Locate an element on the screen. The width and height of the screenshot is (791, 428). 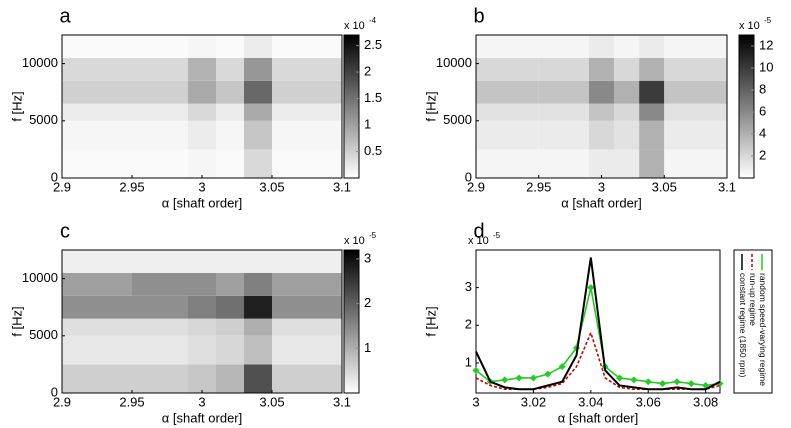
colorbar-tick-label: 2 is located at coordinates (762, 154).